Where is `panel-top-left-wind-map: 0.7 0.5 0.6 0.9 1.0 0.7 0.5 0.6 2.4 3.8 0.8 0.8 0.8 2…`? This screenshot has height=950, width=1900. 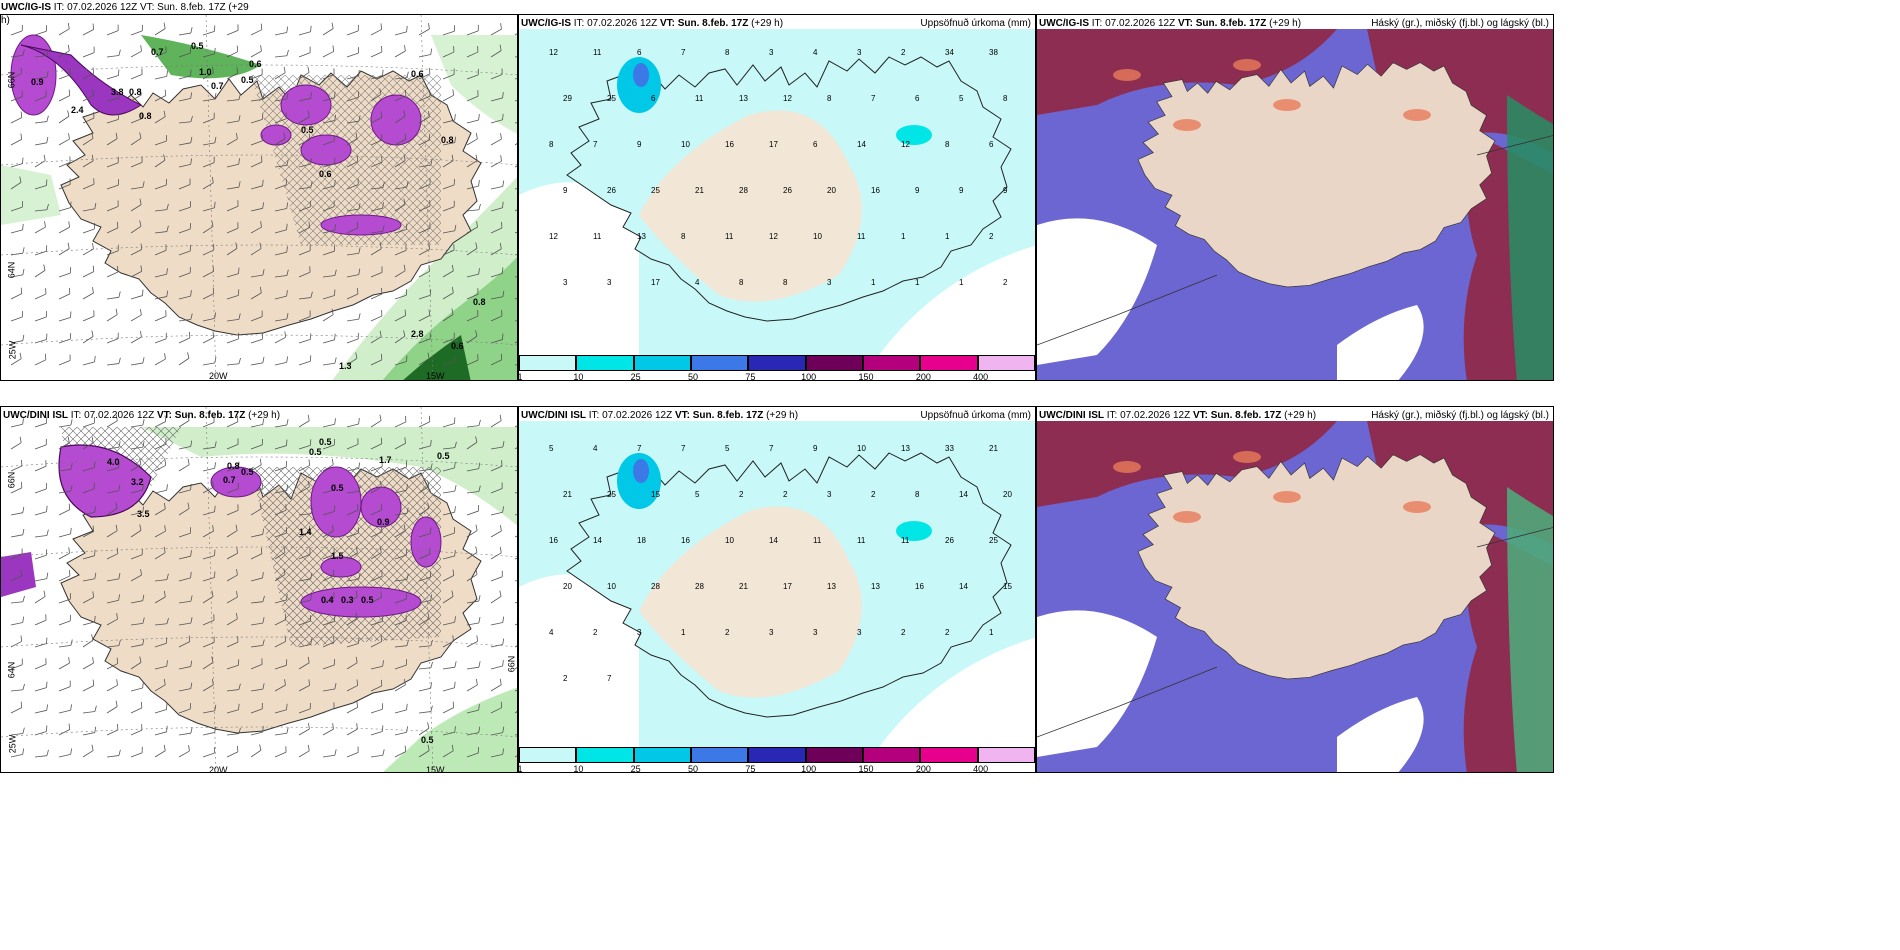
panel-top-left-wind-map: 0.7 0.5 0.6 0.9 1.0 0.7 0.5 0.6 2.4 3.8 0.8 0.8 0.8 2… is located at coordinates (259, 197).